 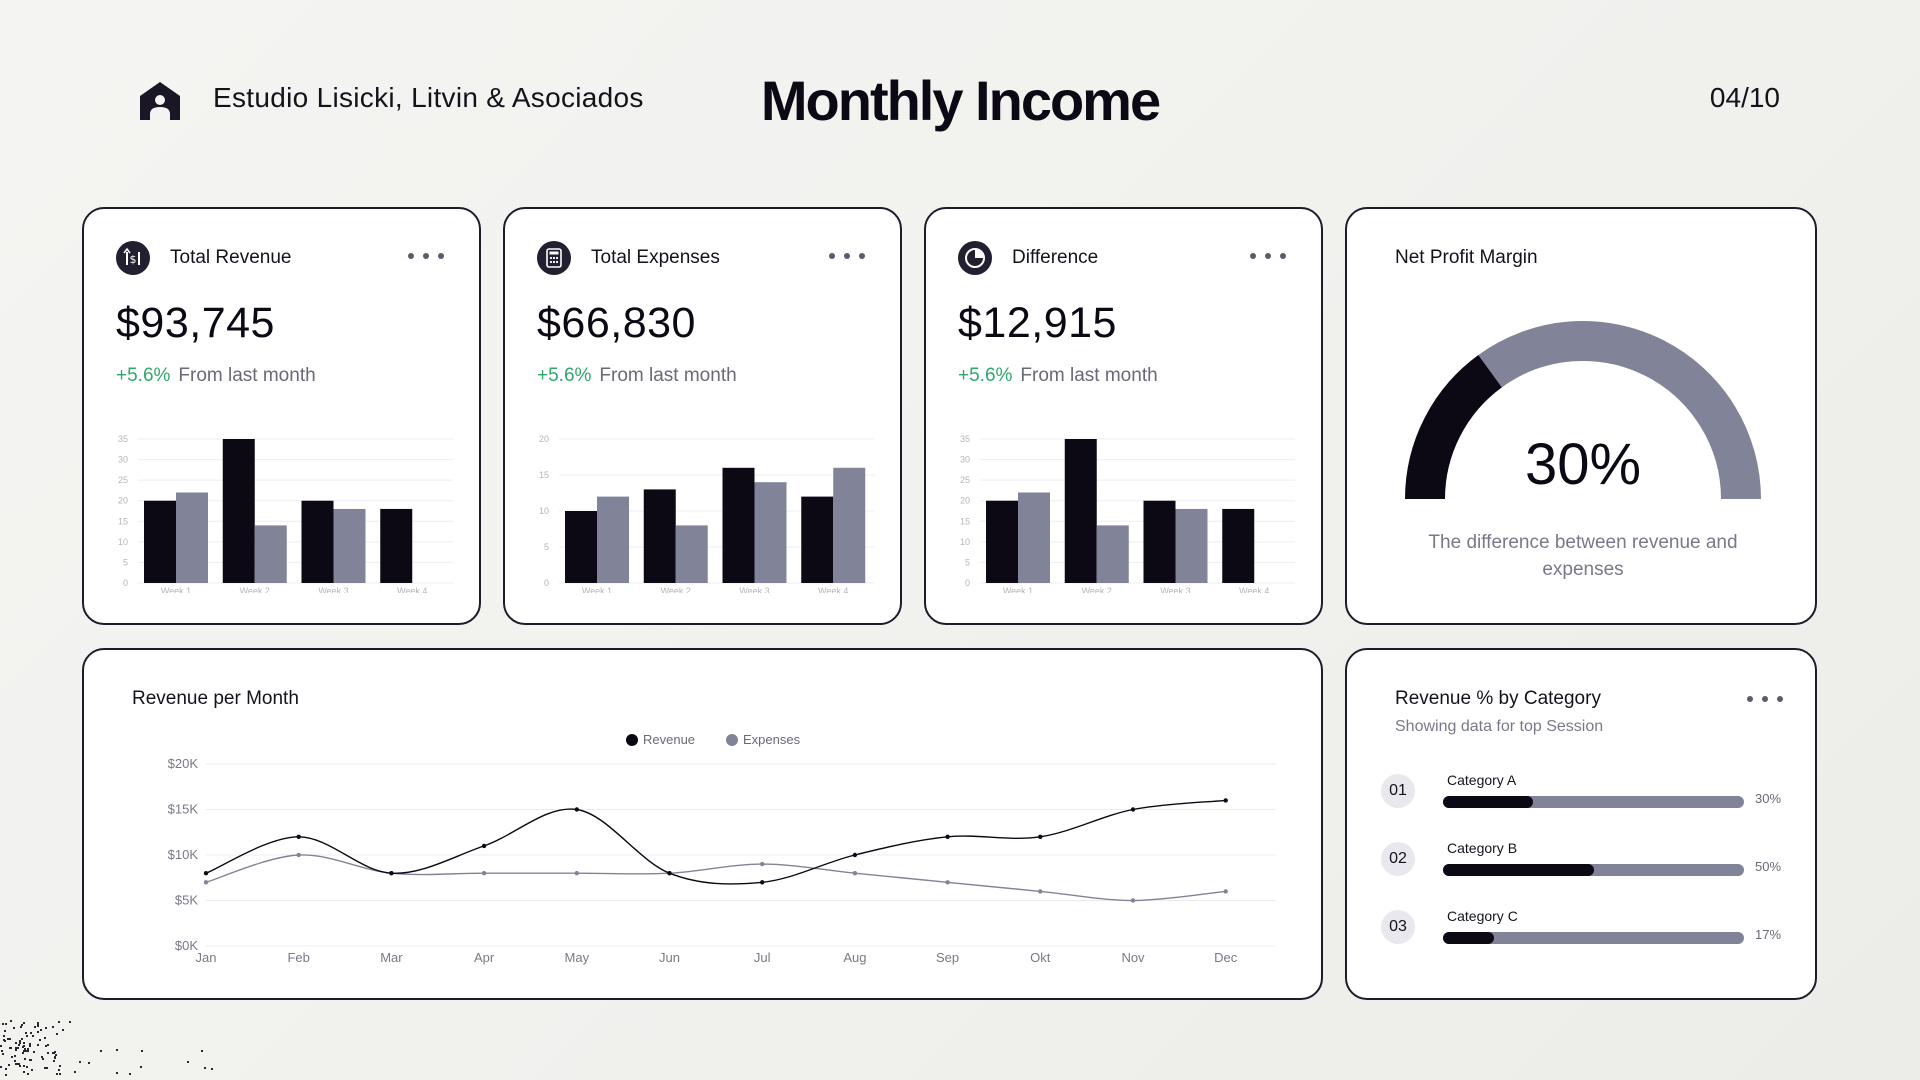 What do you see at coordinates (1040, 957) in the screenshot?
I see `x-tick-label: Okt` at bounding box center [1040, 957].